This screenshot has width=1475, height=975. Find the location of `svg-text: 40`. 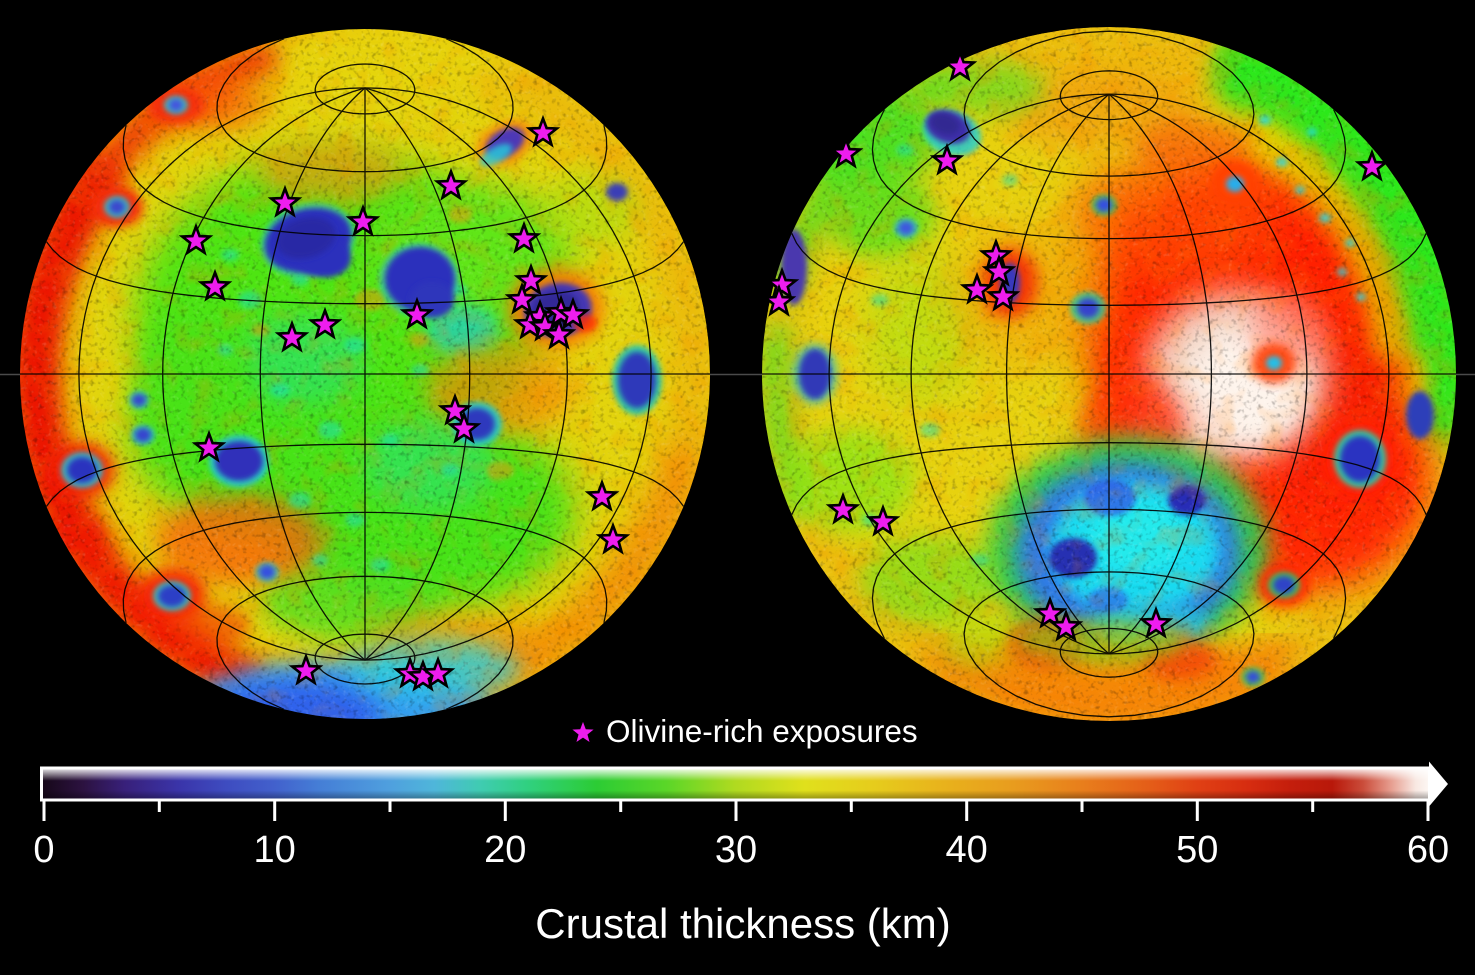

svg-text: 40 is located at coordinates (967, 850).